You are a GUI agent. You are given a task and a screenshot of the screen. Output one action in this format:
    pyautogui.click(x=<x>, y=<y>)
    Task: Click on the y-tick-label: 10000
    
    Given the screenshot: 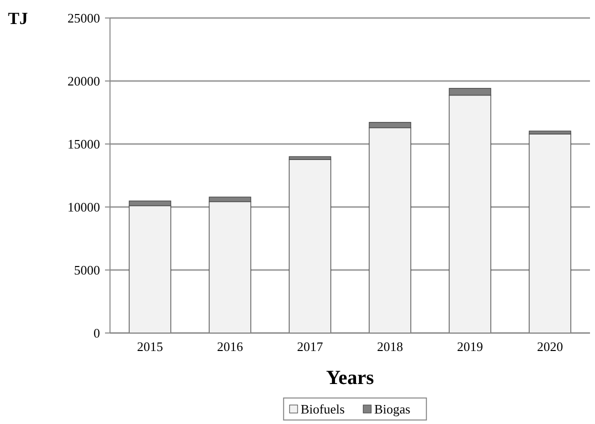 What is the action you would take?
    pyautogui.click(x=84, y=207)
    